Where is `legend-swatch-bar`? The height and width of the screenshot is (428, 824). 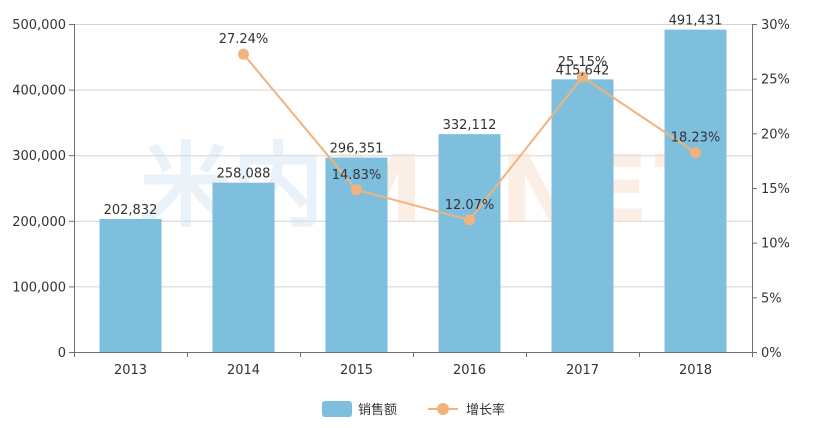
legend-swatch-bar is located at coordinates (337, 409).